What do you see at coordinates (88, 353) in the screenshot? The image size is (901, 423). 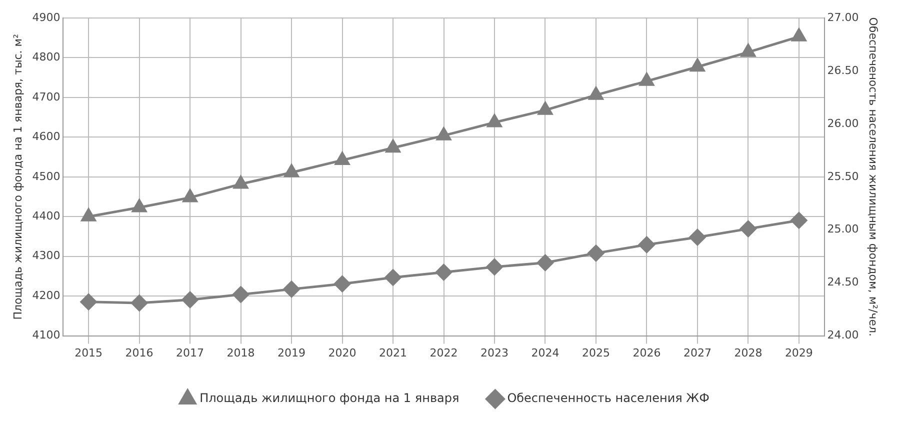 I see `x-tick-label: 2015` at bounding box center [88, 353].